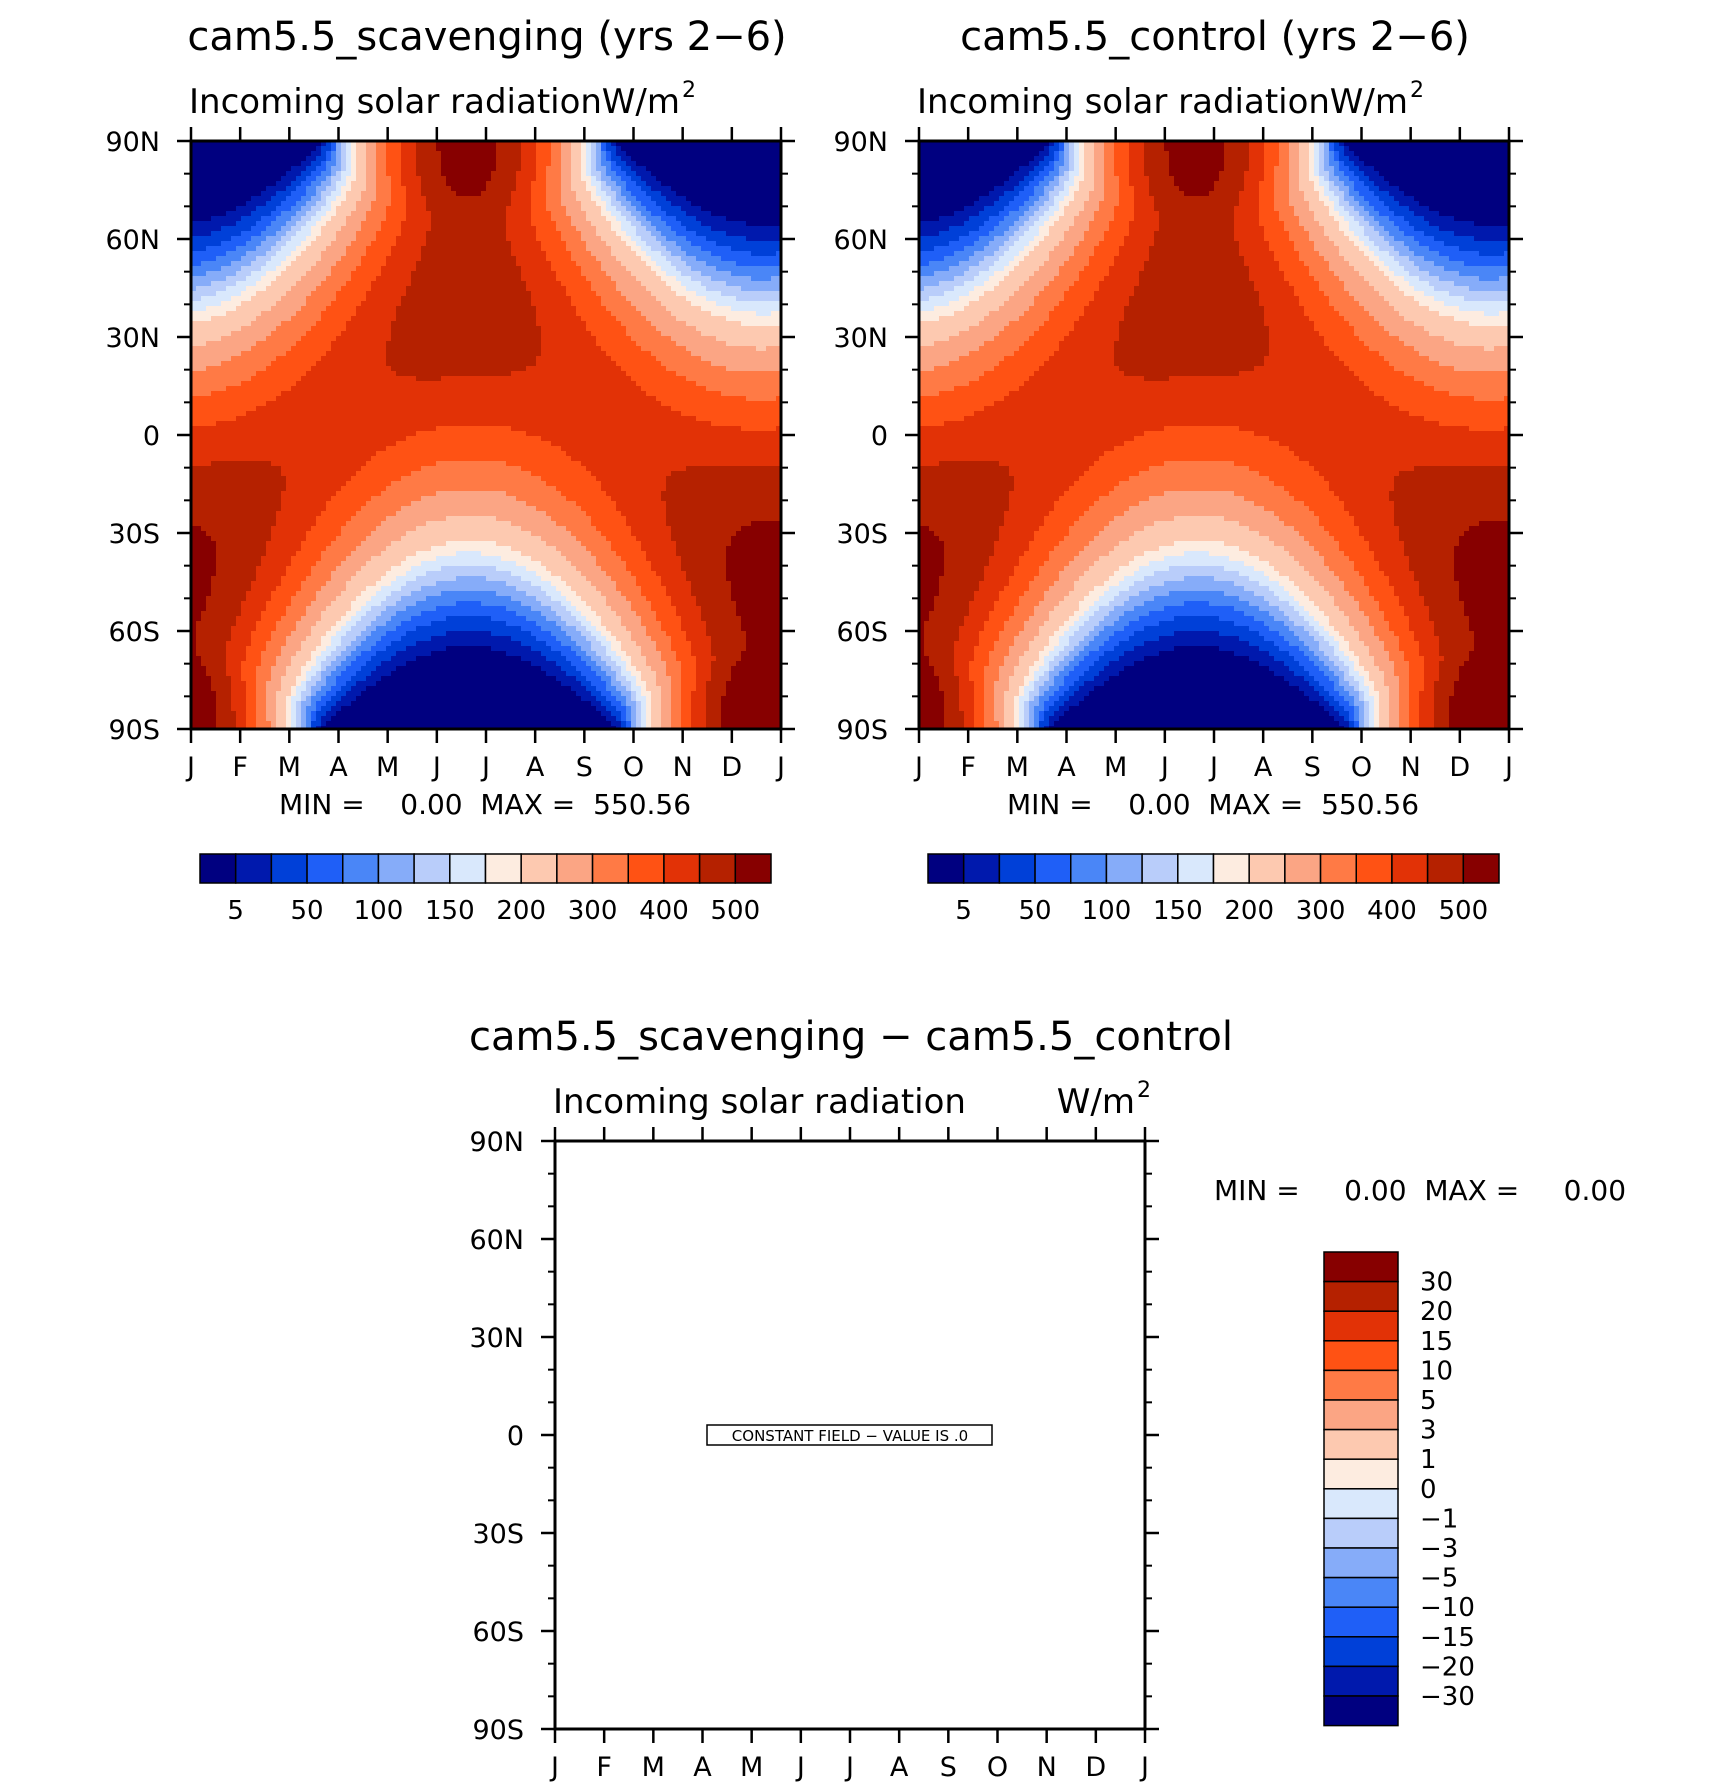 The image size is (1710, 1791). Describe the element at coordinates (1436, 1342) in the screenshot. I see `panel-c-colorbar-label: 15` at that location.